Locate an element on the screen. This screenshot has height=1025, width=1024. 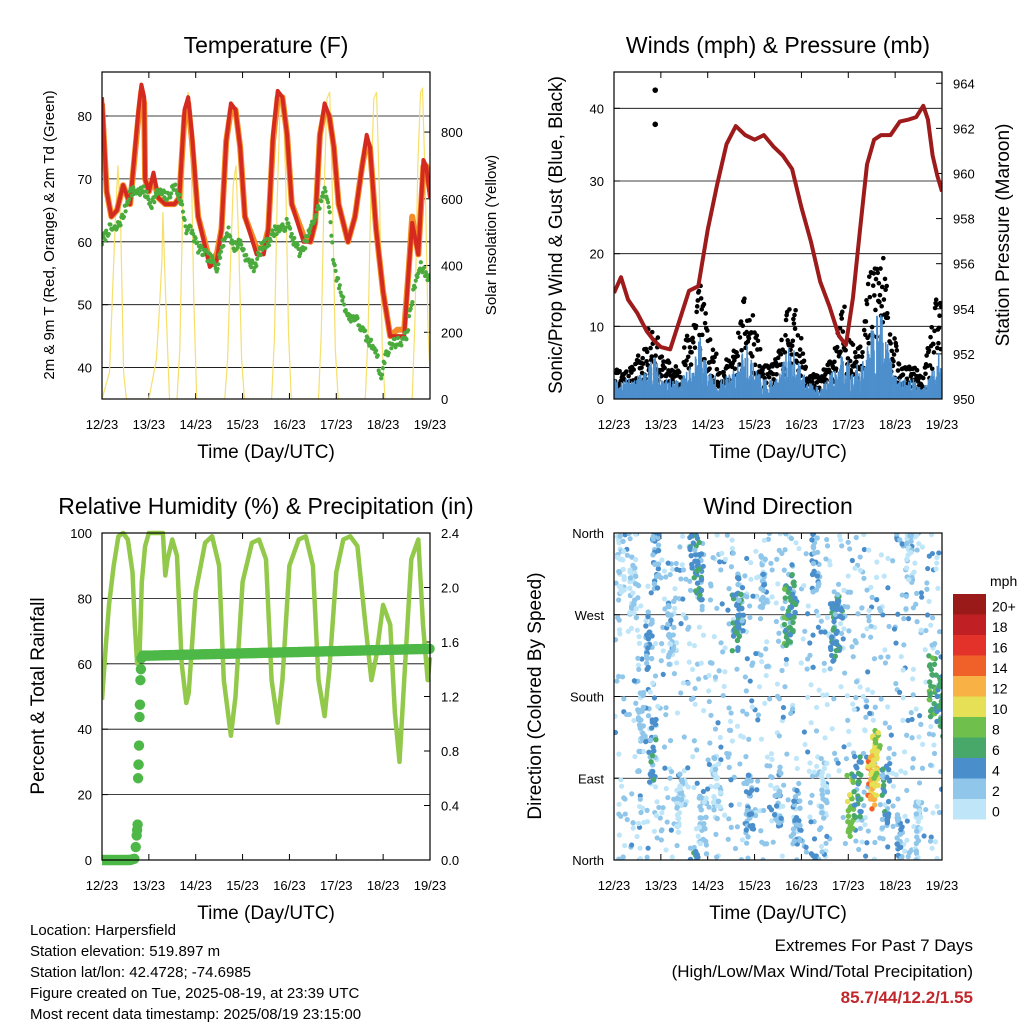
precip-point is located at coordinates (136, 835).